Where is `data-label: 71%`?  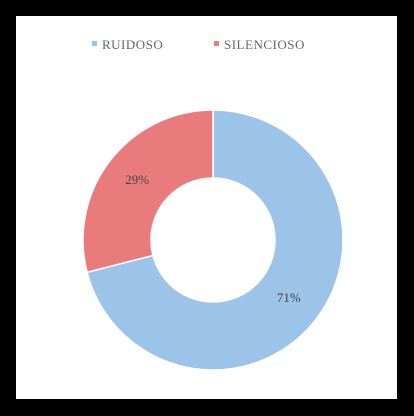
data-label: 71% is located at coordinates (289, 297).